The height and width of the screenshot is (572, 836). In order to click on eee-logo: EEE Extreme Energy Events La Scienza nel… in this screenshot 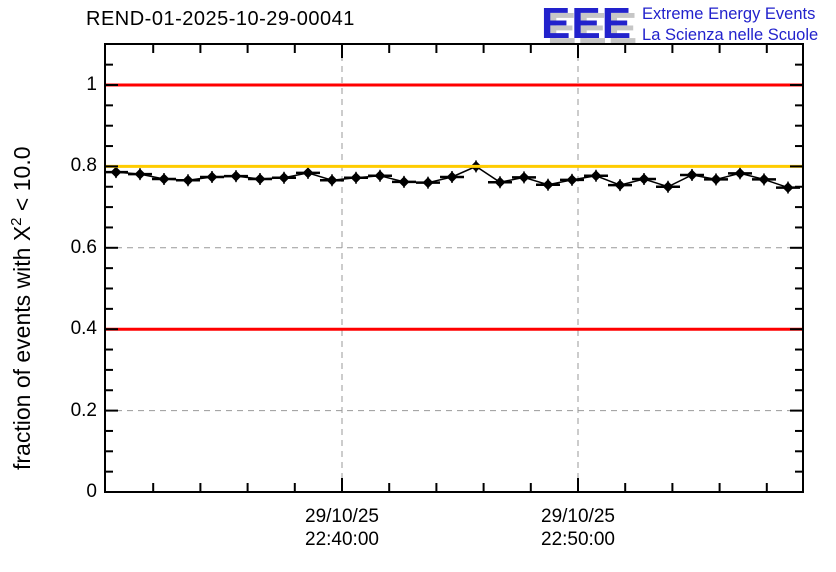, I will do `click(679, 24)`.